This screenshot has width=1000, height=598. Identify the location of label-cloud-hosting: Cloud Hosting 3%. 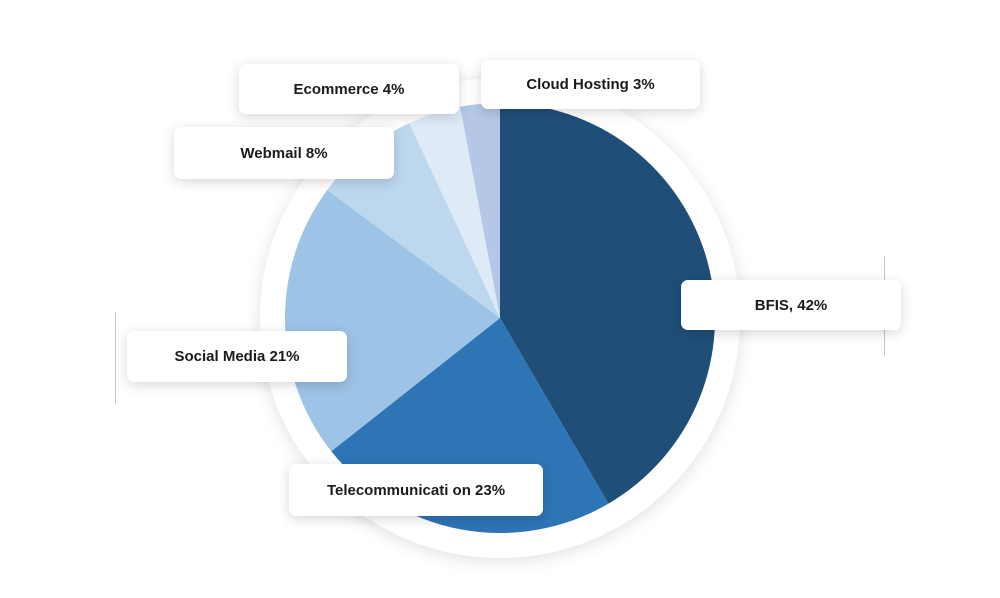
(590, 84).